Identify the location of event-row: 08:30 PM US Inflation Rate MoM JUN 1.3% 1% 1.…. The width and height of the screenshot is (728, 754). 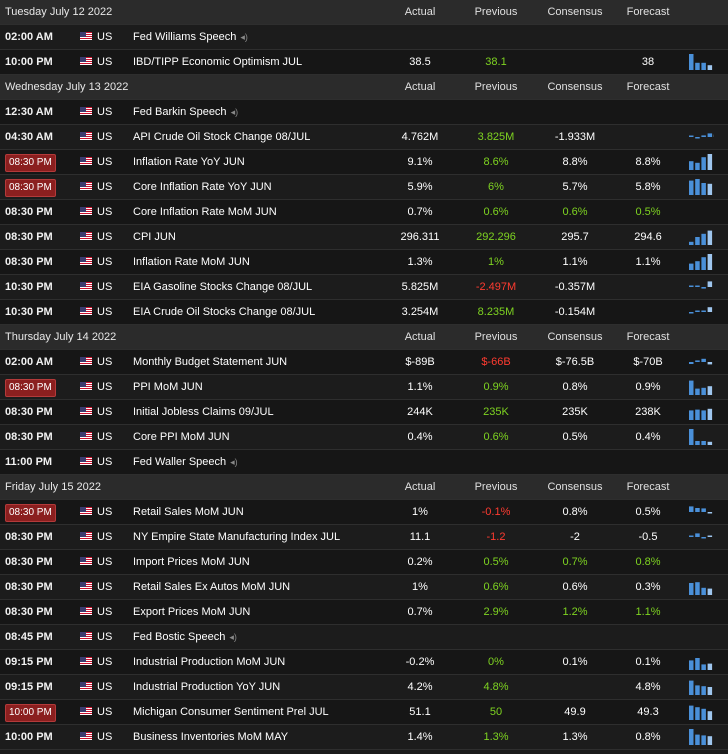
(364, 262).